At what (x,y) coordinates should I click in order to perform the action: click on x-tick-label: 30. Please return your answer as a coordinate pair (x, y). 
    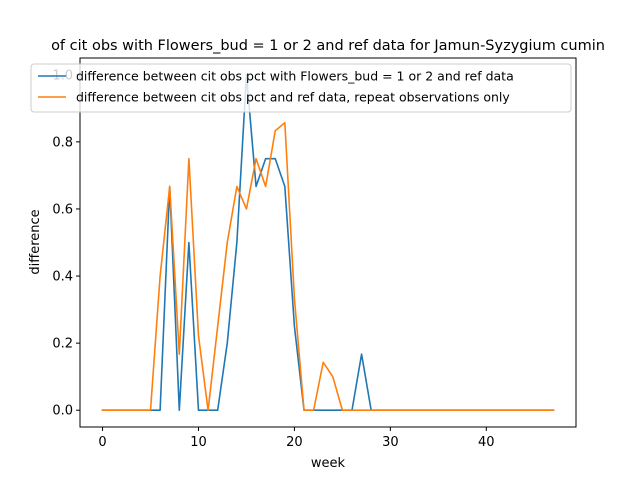
    Looking at the image, I should click on (390, 442).